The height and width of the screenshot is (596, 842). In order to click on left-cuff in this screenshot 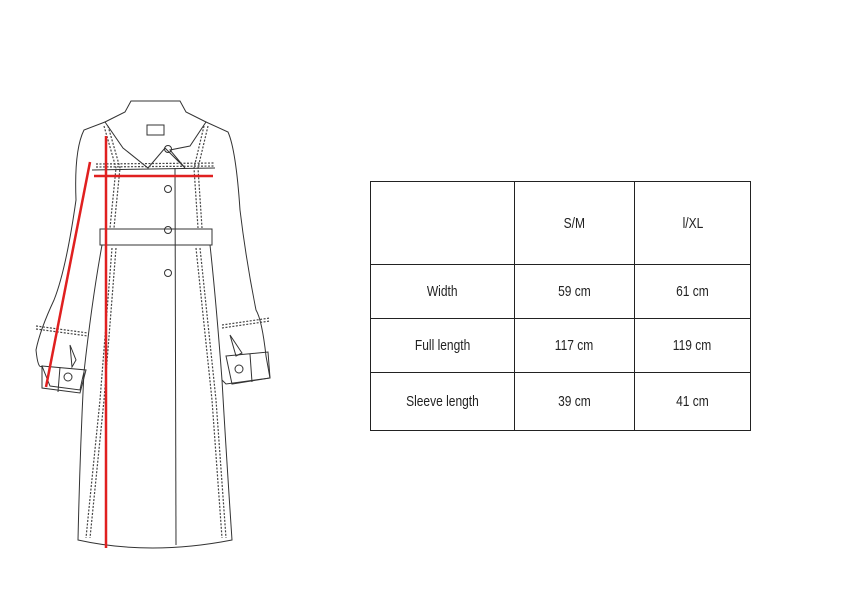, I will do `click(64, 379)`.